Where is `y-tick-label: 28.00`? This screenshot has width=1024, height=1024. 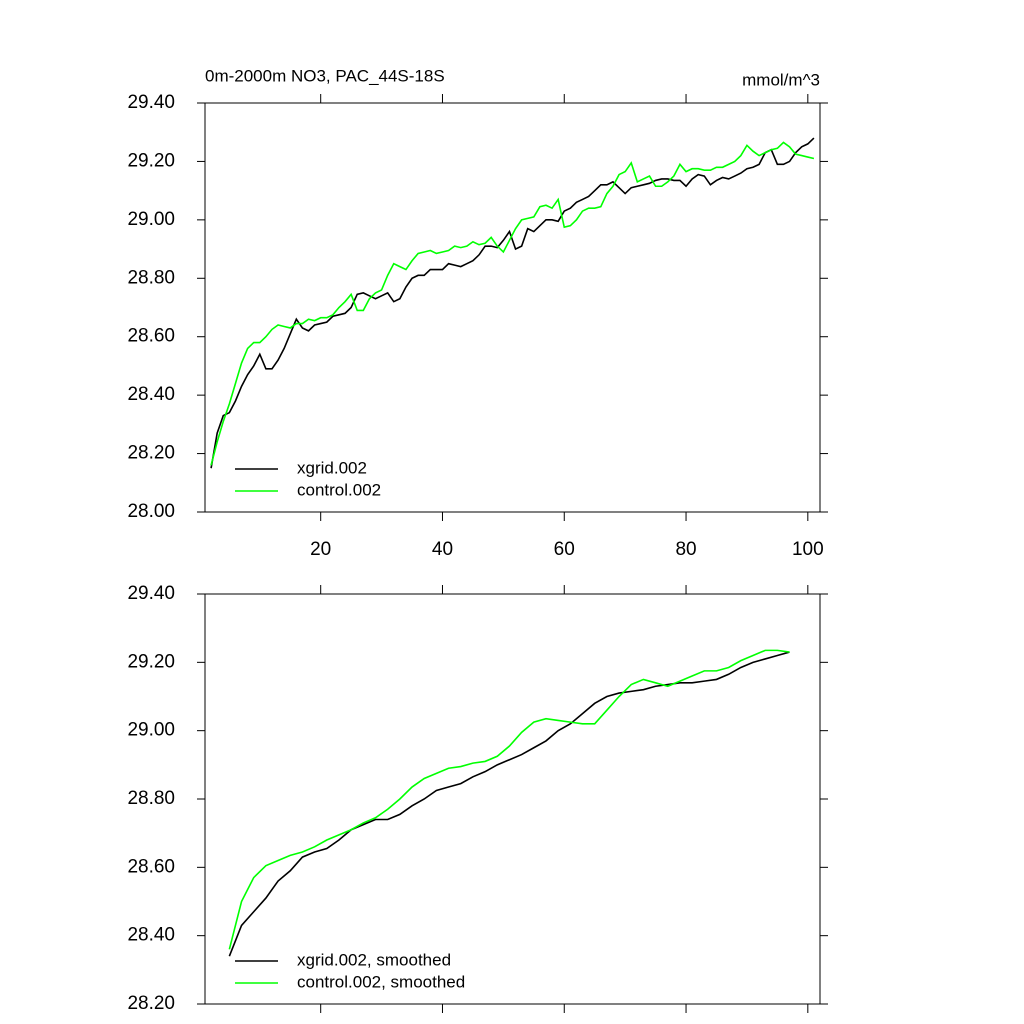
y-tick-label: 28.00 is located at coordinates (151, 511).